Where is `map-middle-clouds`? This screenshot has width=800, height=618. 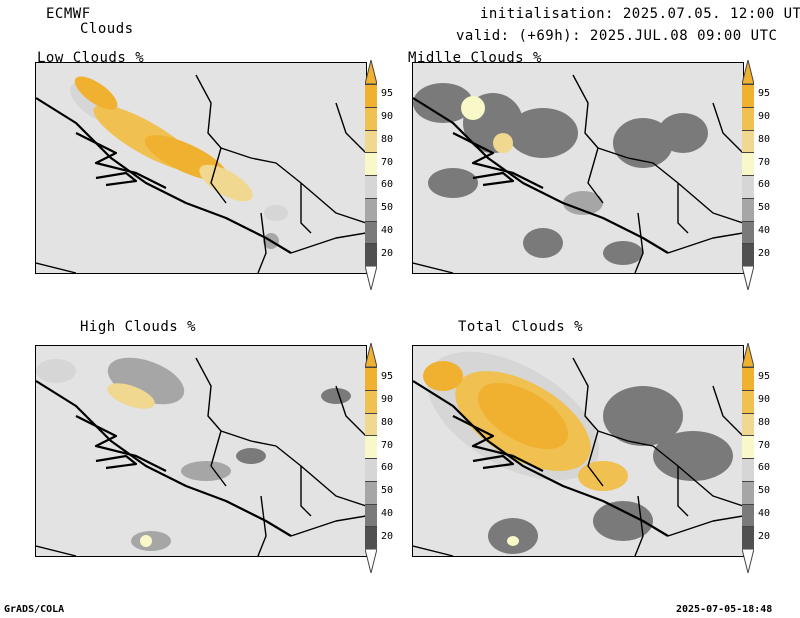 map-middle-clouds is located at coordinates (578, 168).